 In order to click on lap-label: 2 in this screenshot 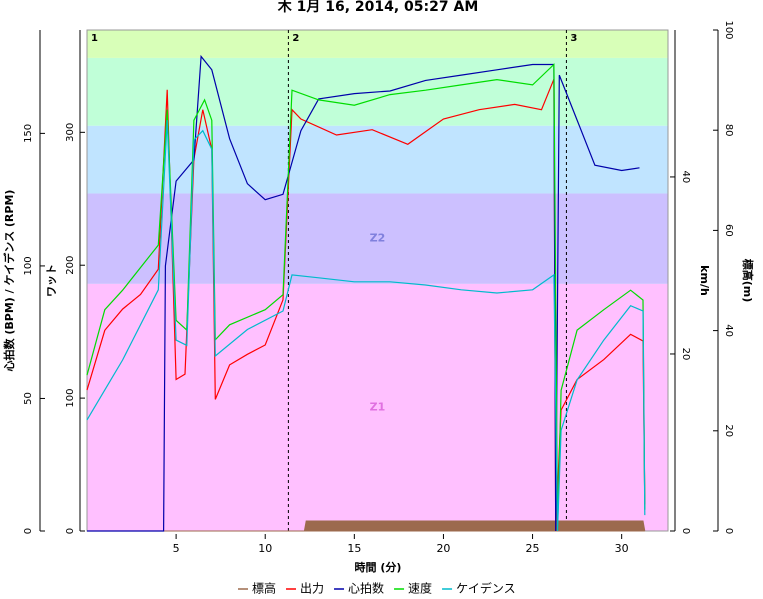, I will do `click(295, 38)`.